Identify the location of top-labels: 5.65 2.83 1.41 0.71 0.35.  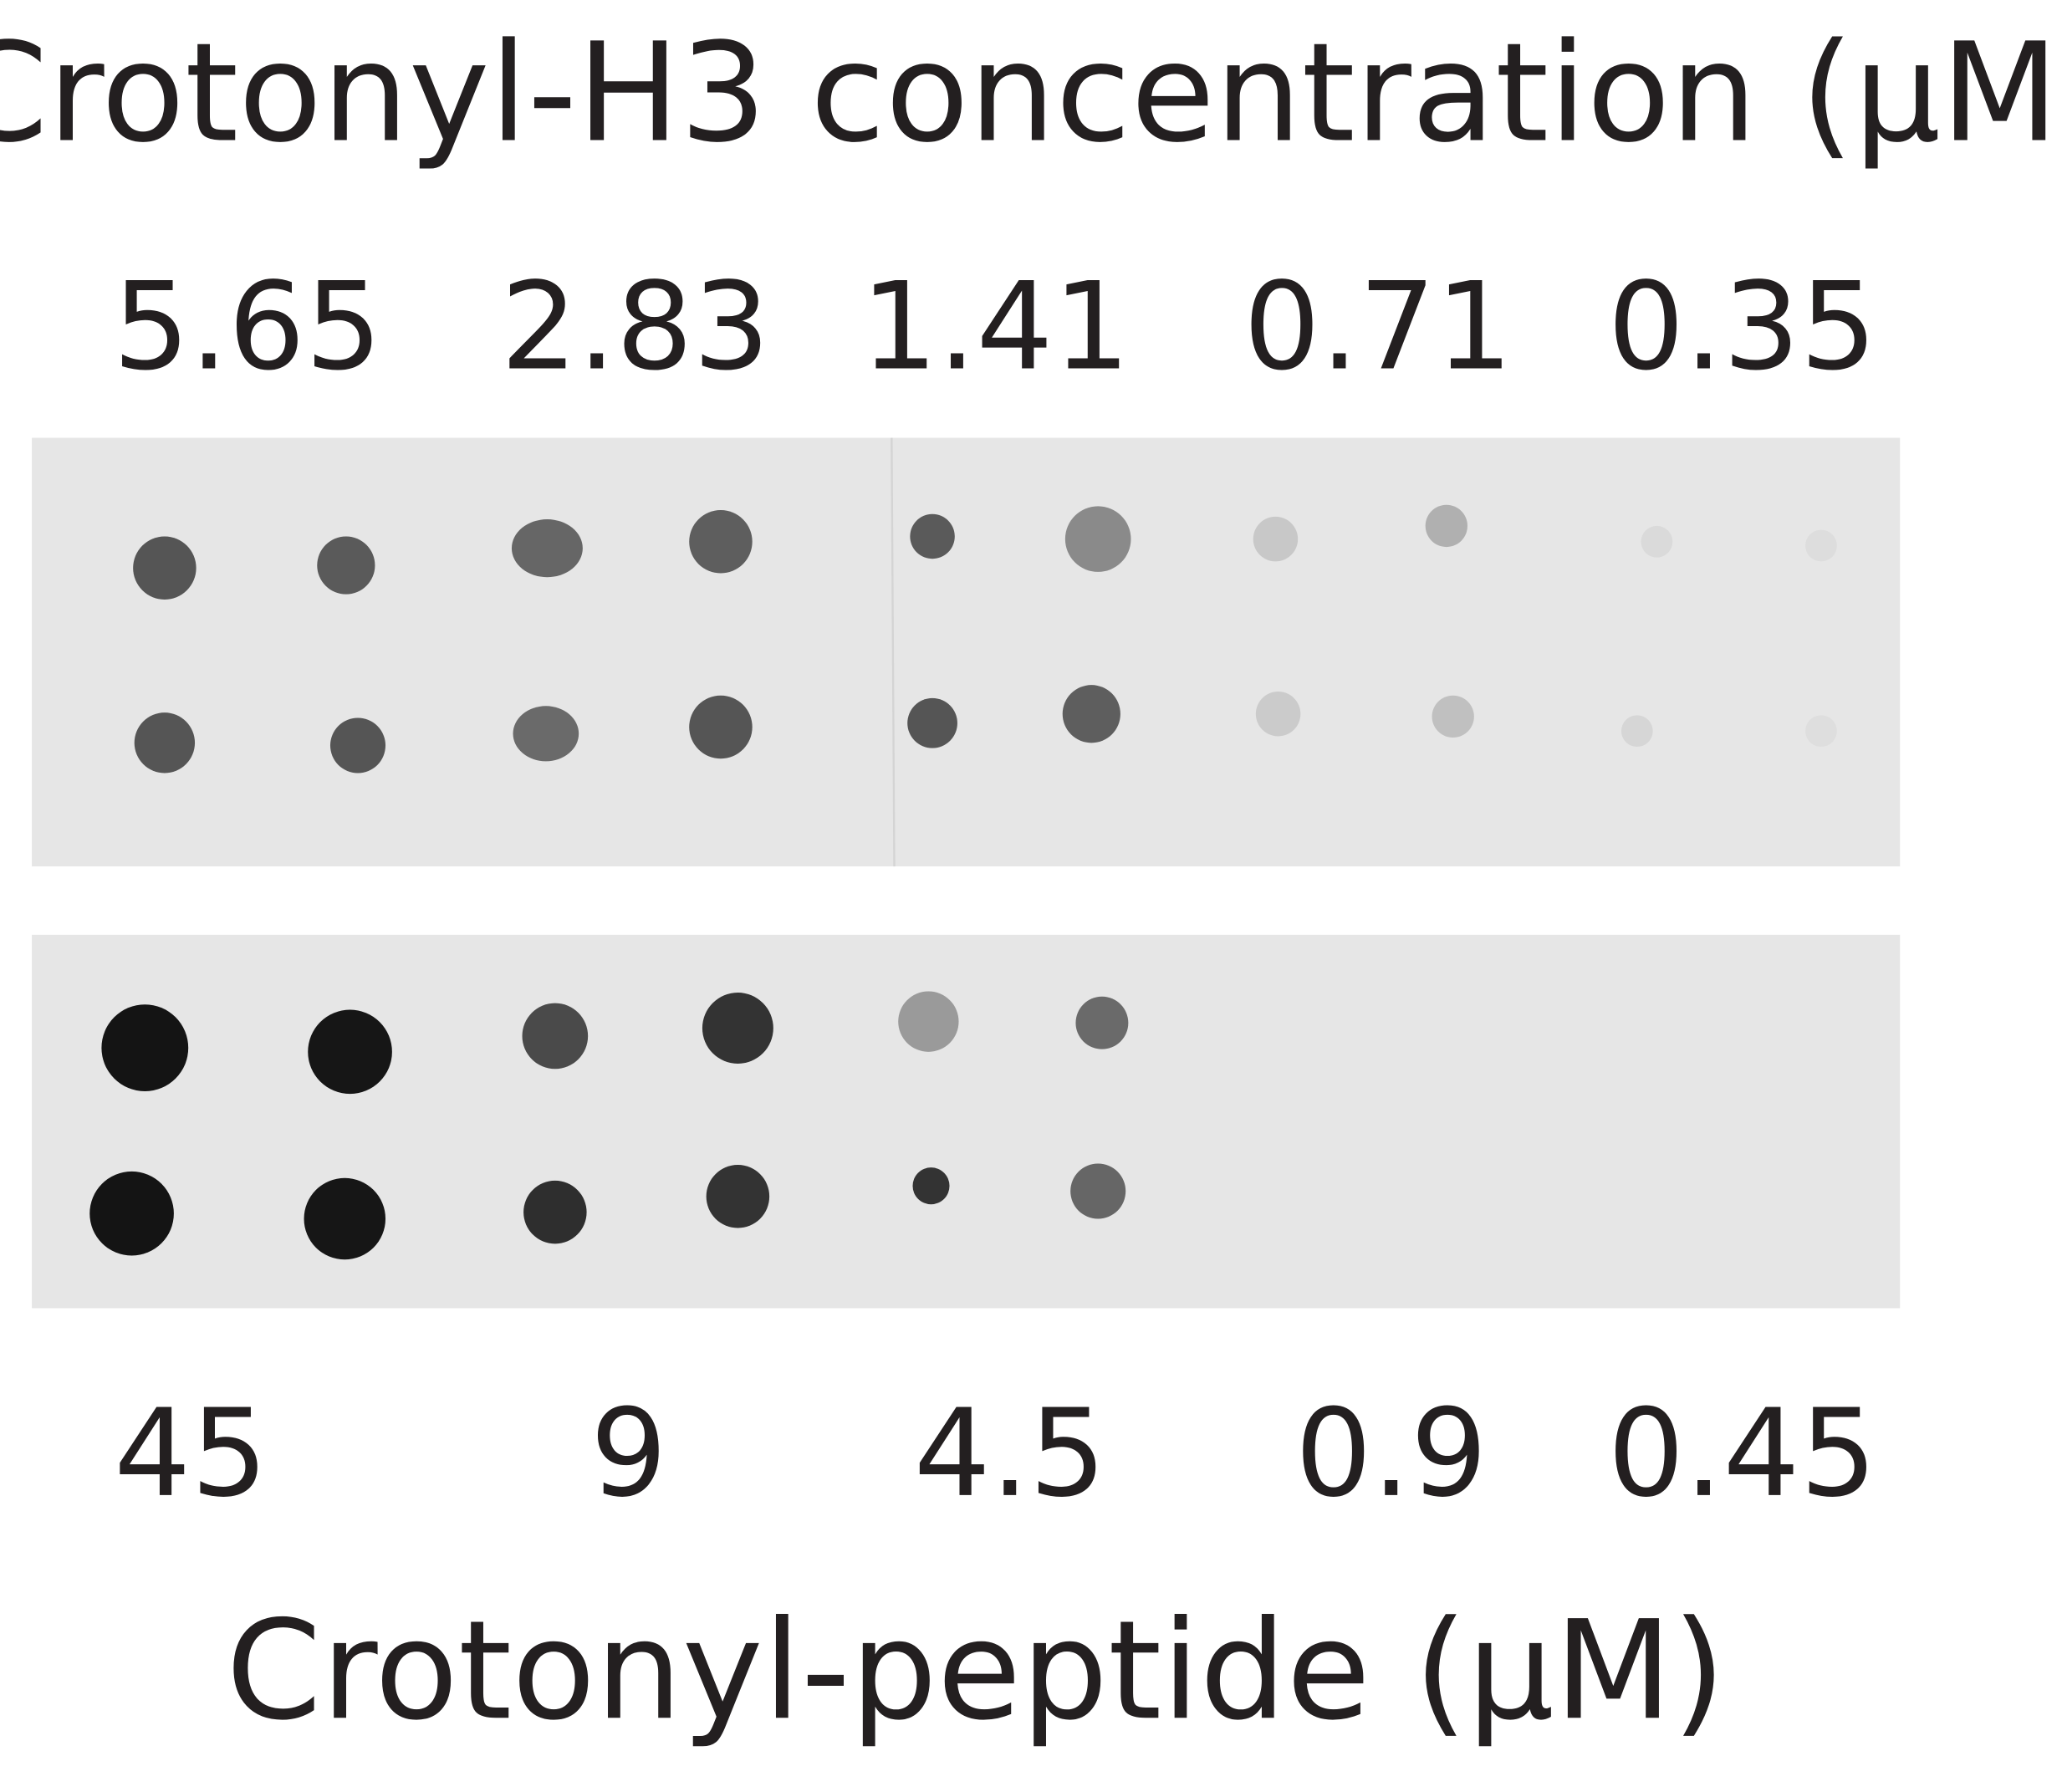
(995, 327).